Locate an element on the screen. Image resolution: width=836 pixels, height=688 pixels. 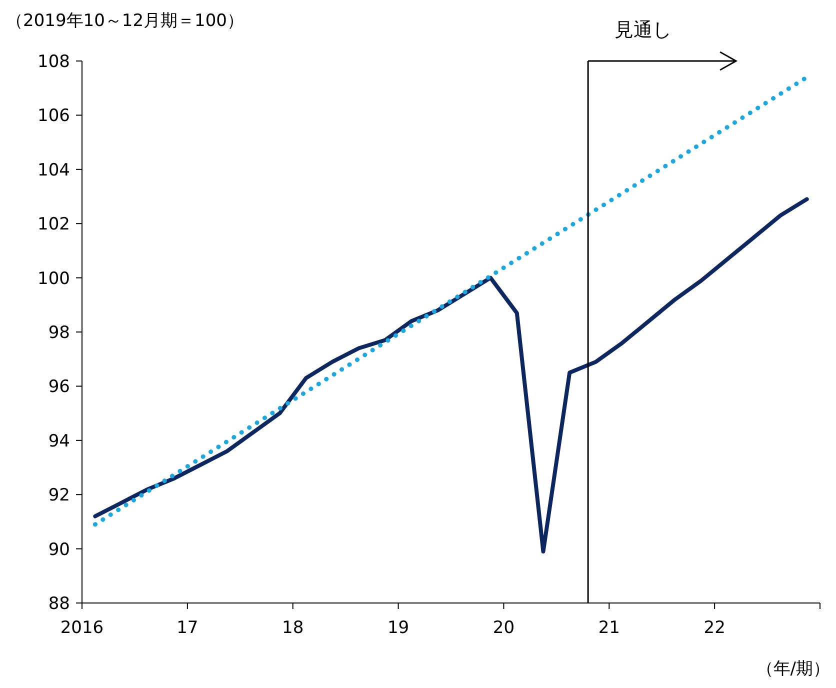
x-tick-label: 17 is located at coordinates (187, 628).